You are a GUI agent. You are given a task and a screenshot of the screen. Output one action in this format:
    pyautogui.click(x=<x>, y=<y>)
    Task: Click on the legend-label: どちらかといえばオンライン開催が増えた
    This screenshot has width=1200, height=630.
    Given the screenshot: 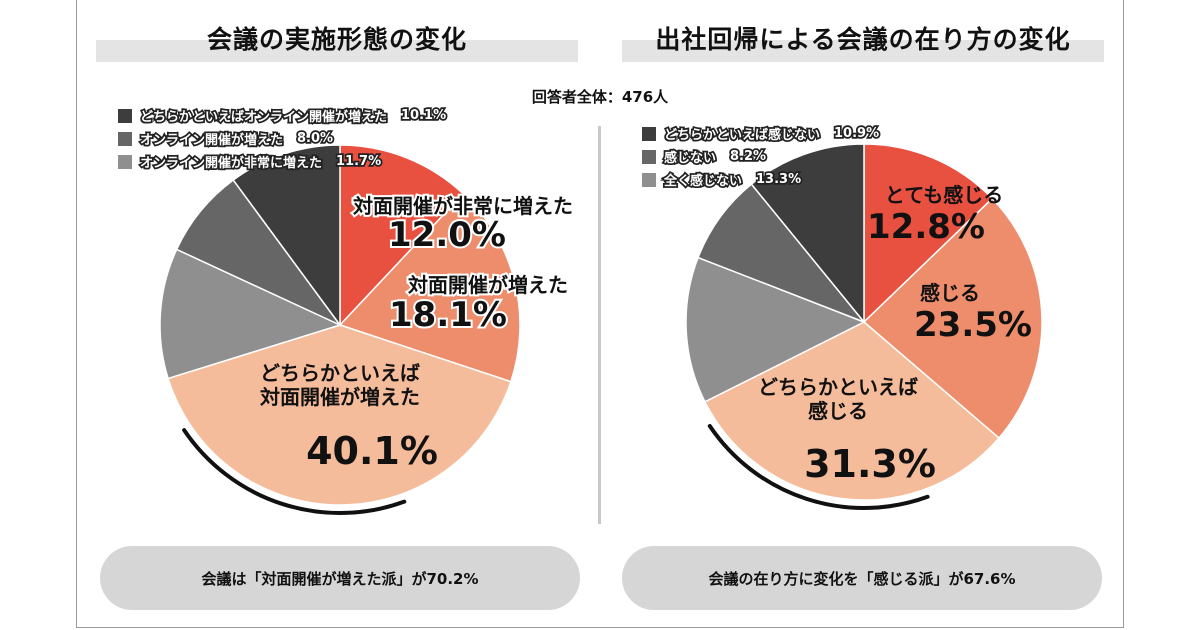 What is the action you would take?
    pyautogui.click(x=263, y=117)
    